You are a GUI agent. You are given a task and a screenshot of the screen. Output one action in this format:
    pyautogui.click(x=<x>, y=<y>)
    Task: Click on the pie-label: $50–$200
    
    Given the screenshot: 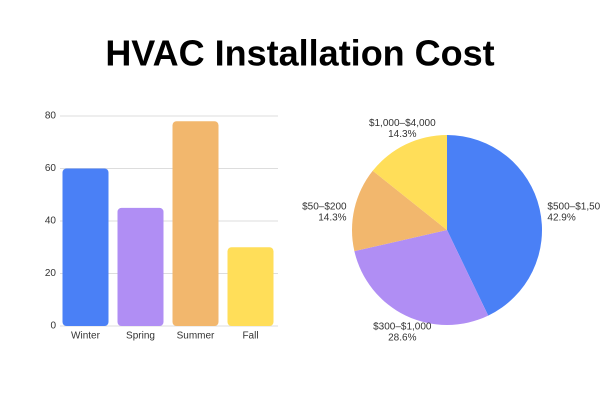 What is the action you would take?
    pyautogui.click(x=324, y=207)
    